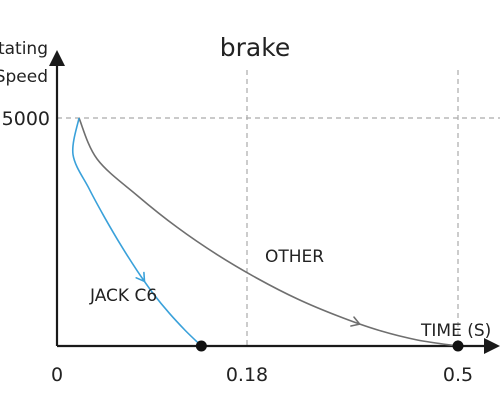 The image size is (500, 400). Describe the element at coordinates (458, 375) in the screenshot. I see `x-tick-label-0-5: 0.5` at that location.